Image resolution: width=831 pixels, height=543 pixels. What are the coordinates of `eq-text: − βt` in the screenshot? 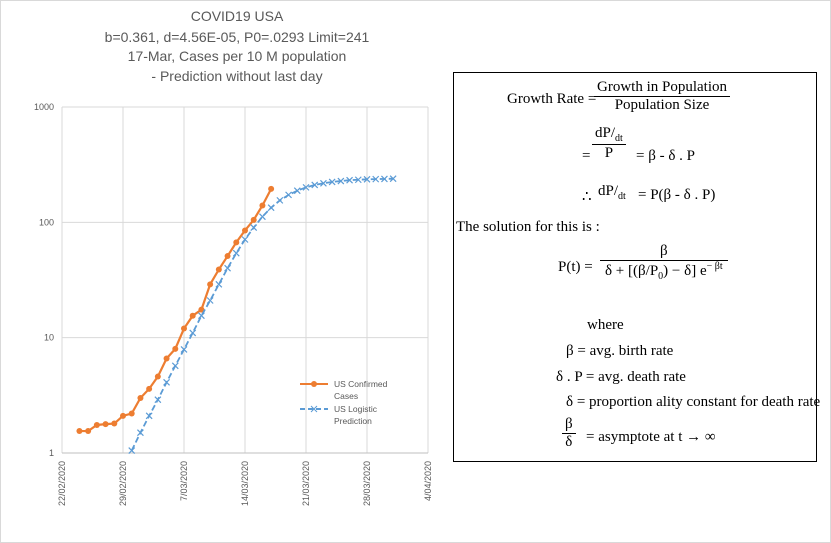 It's located at (714, 266).